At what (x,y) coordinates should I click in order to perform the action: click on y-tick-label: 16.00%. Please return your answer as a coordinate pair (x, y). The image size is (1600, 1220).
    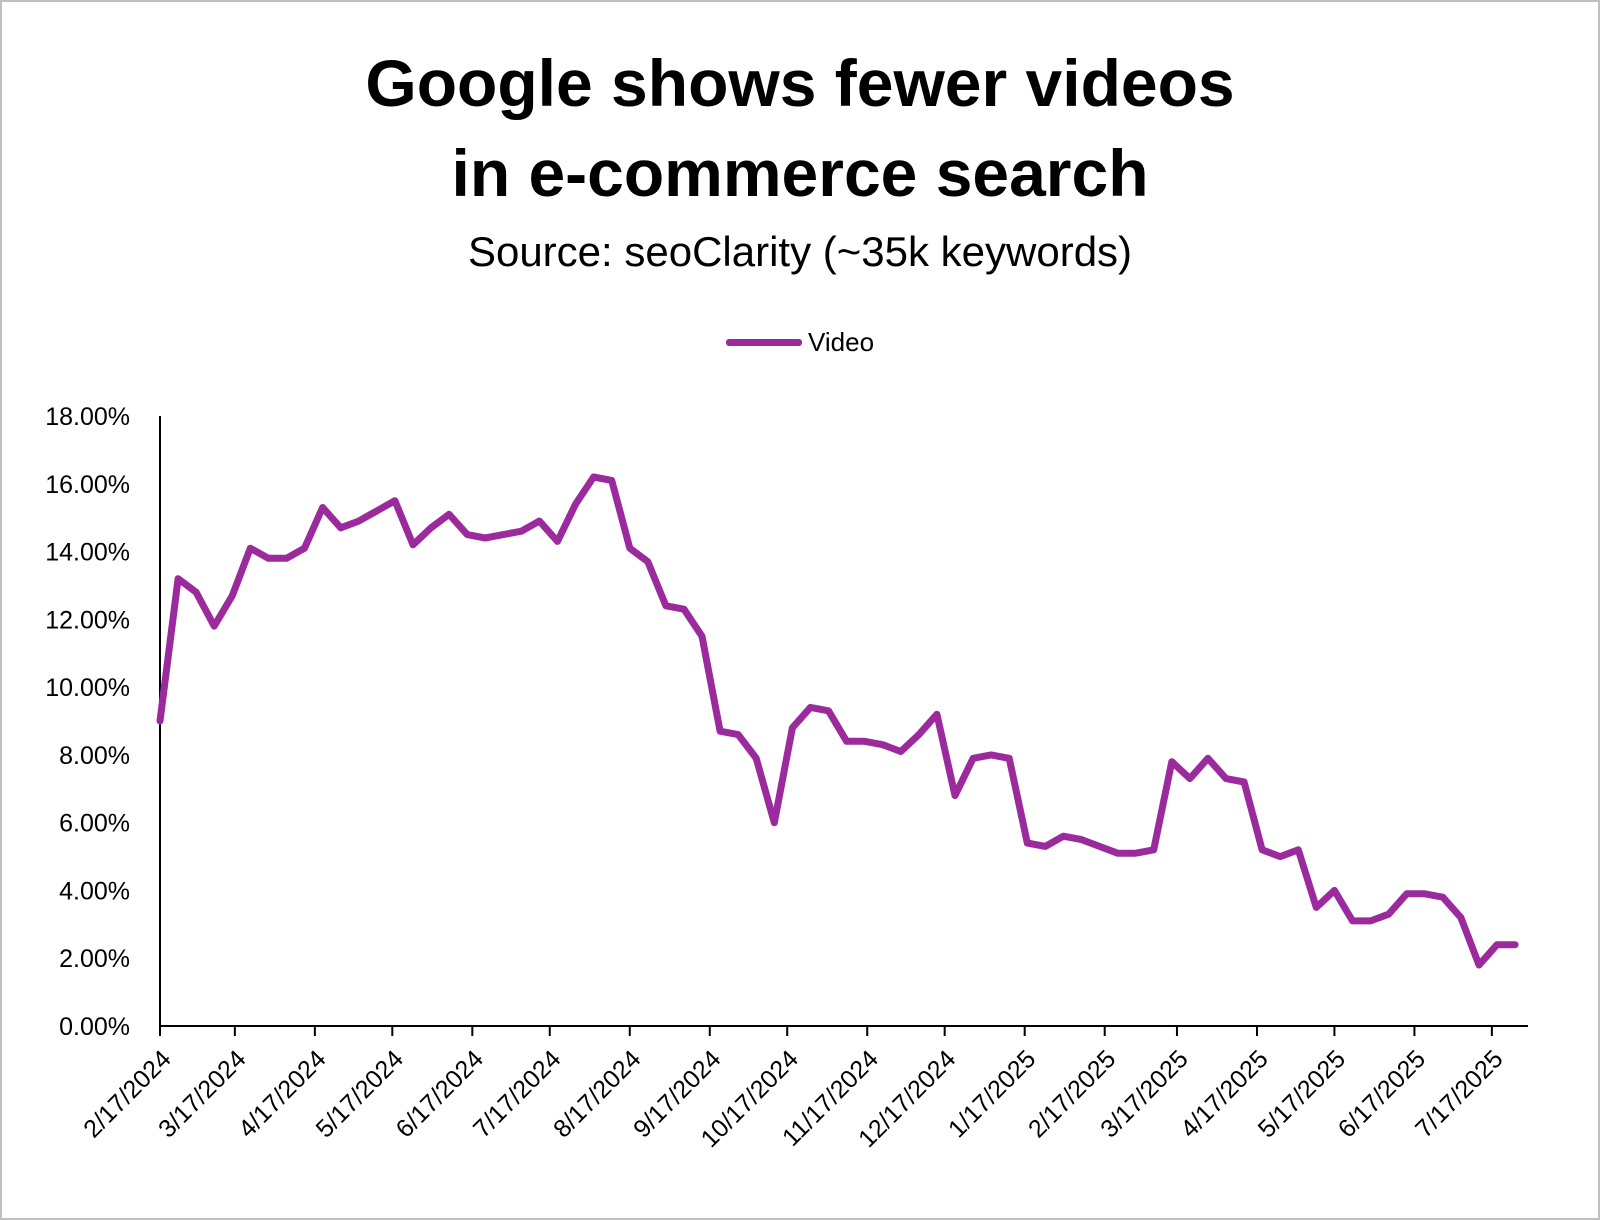
    Looking at the image, I should click on (87, 485).